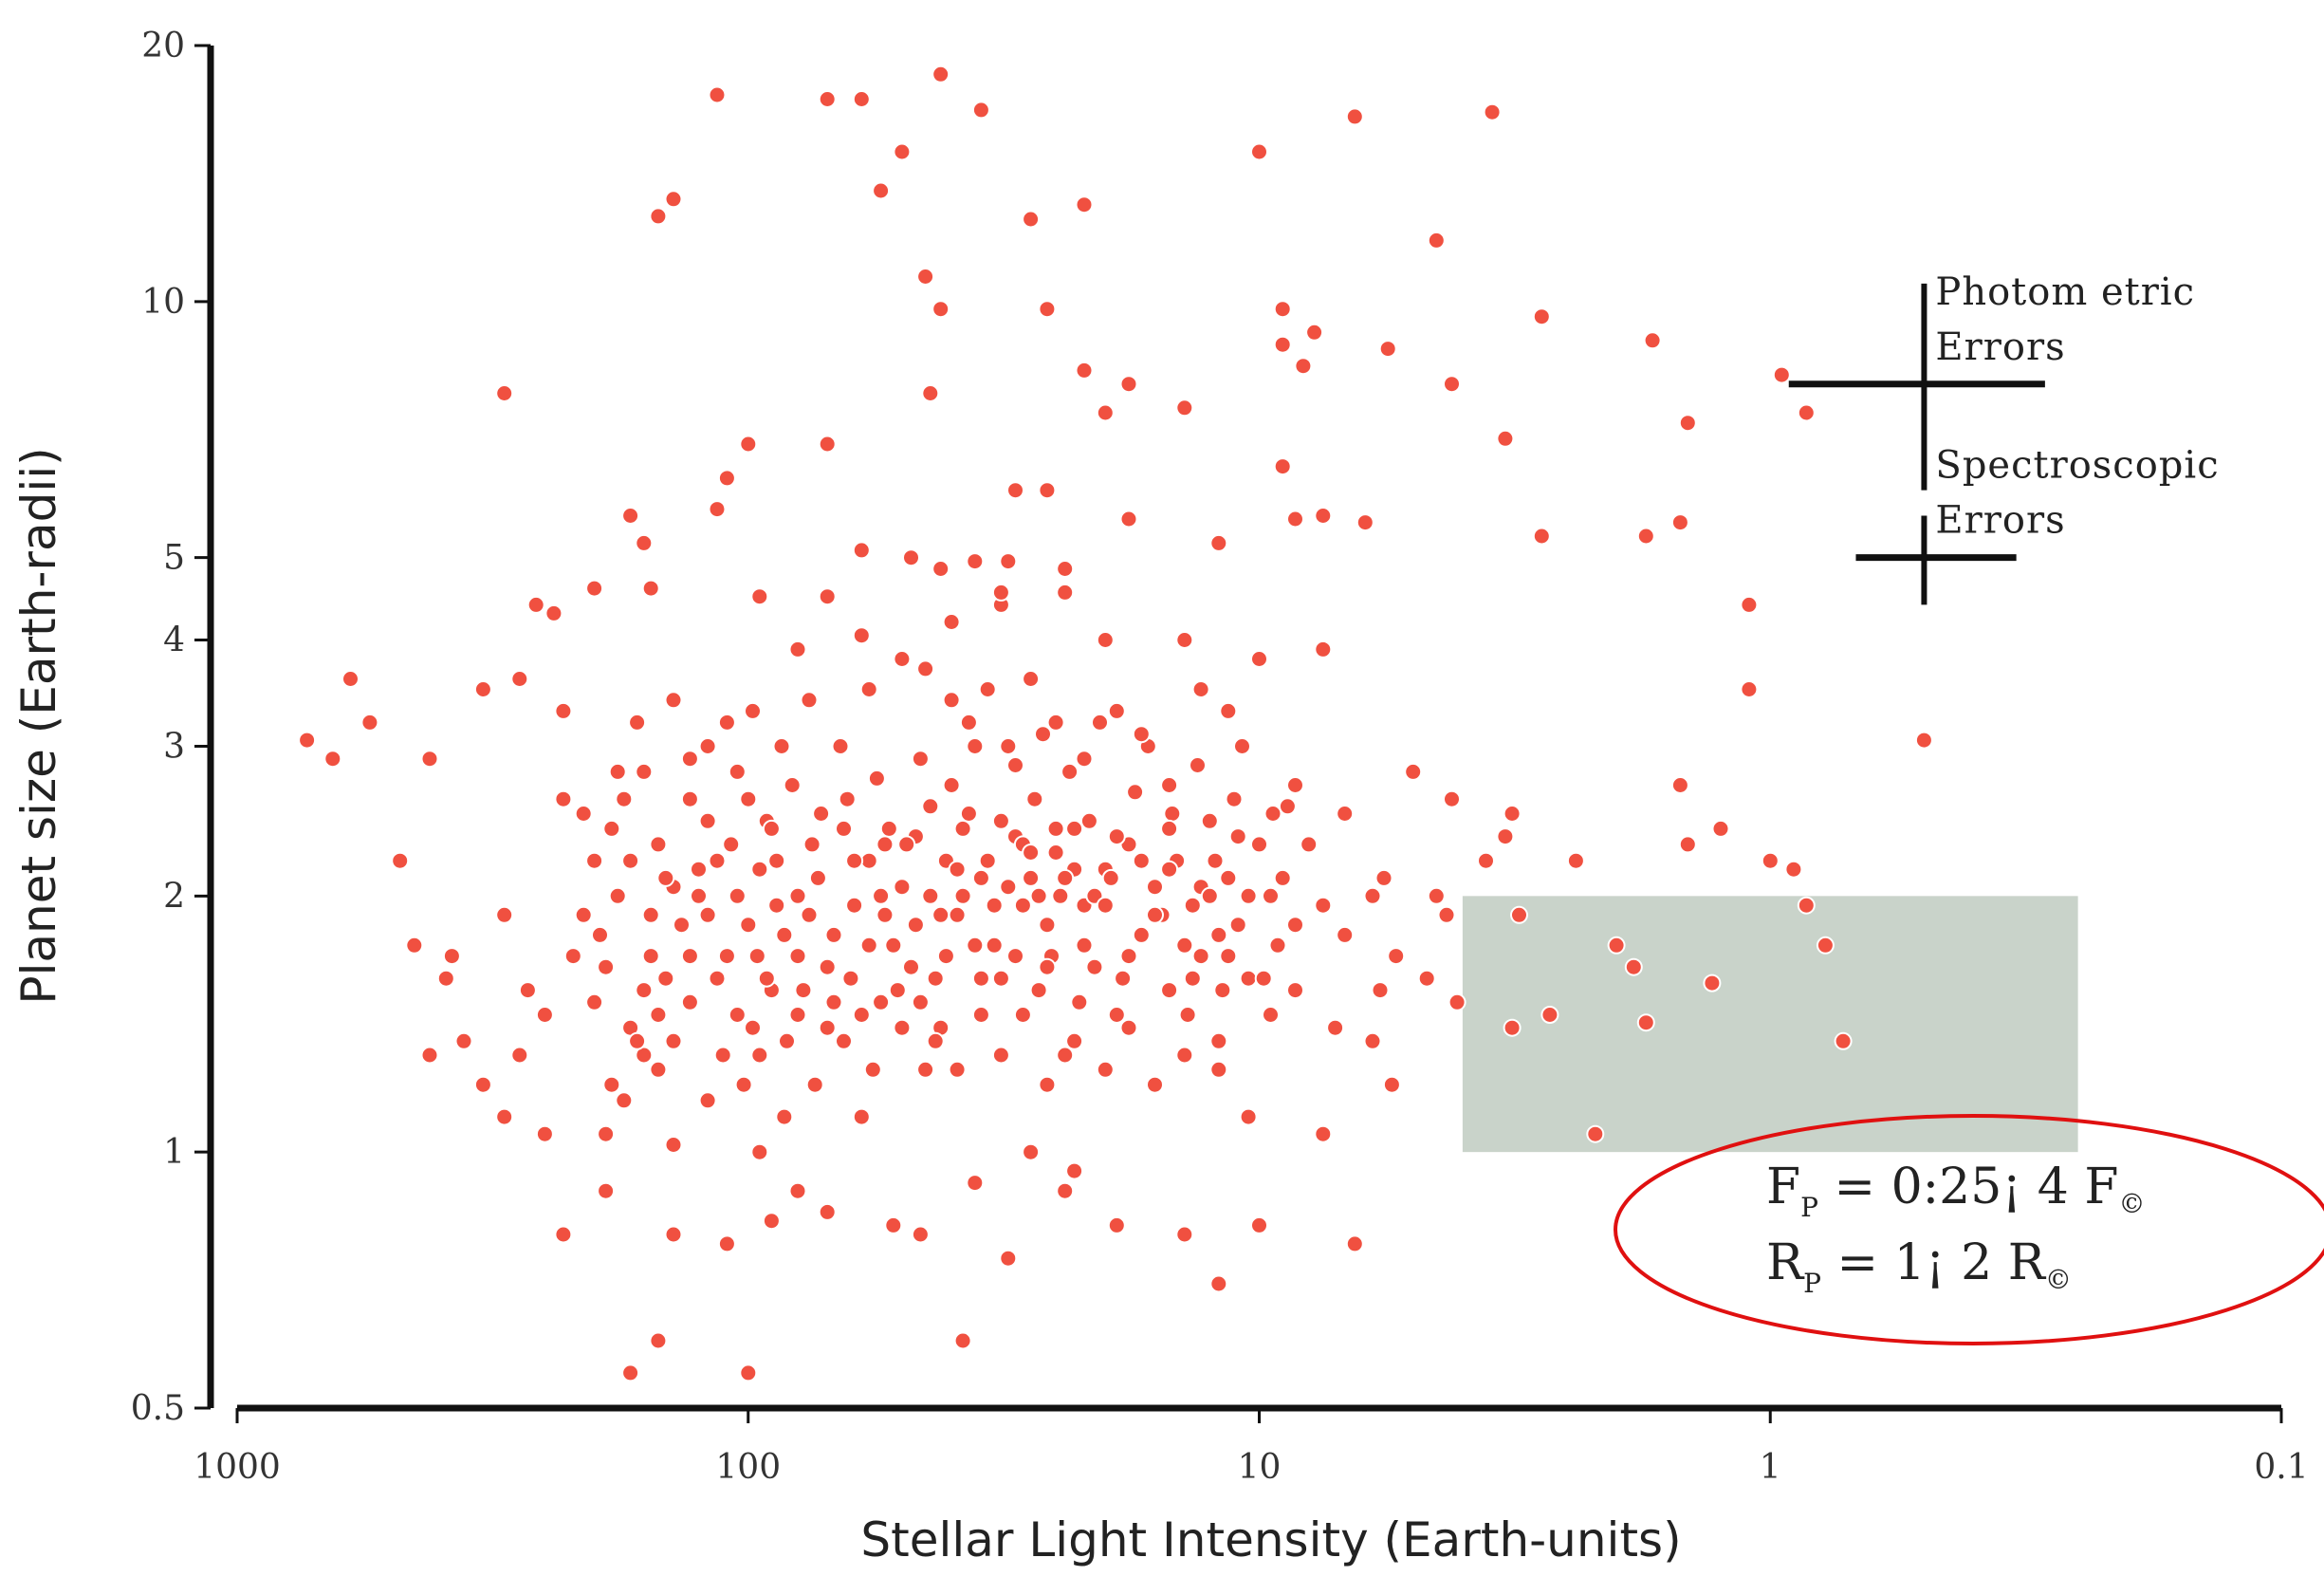 The image size is (2324, 1595). I want to click on x-axis-title: Stellar Light Intensity (Earth-units), so click(1271, 1539).